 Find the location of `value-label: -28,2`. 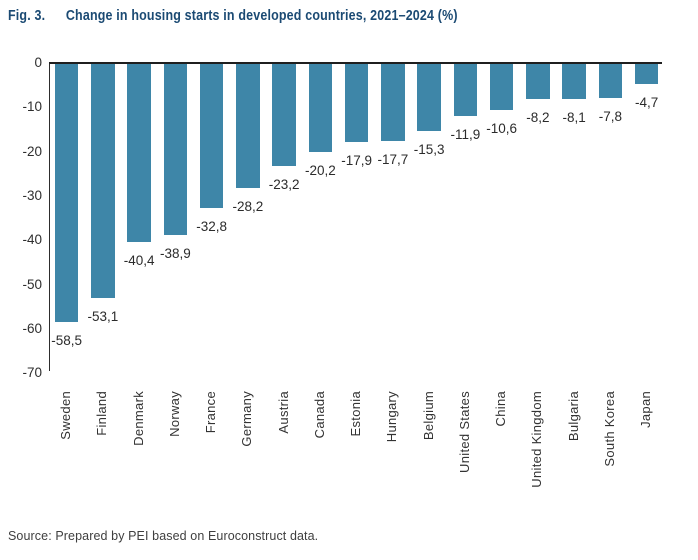

value-label: -28,2 is located at coordinates (248, 206).